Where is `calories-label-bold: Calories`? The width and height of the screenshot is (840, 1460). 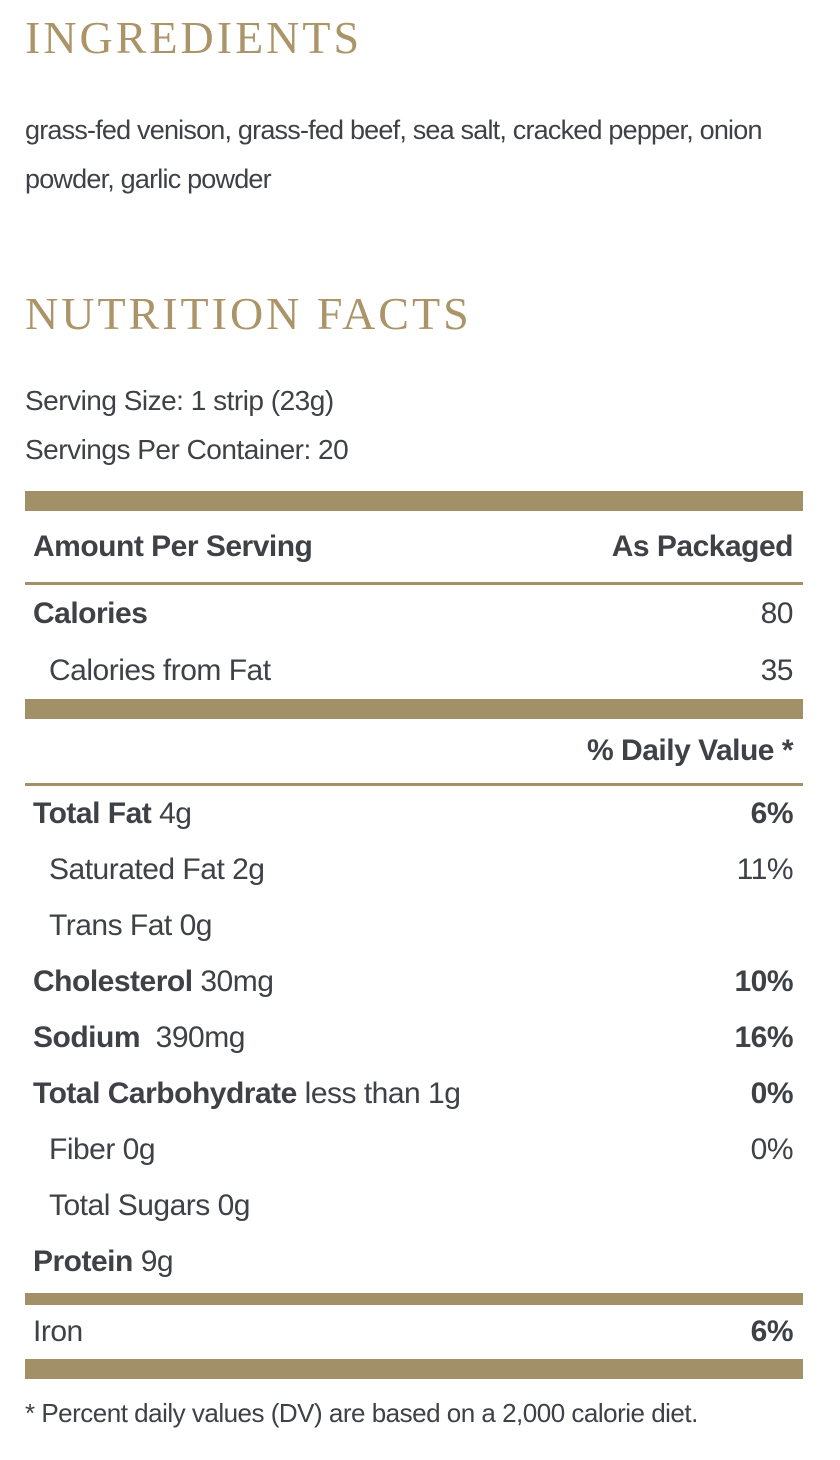
calories-label-bold: Calories is located at coordinates (90, 613).